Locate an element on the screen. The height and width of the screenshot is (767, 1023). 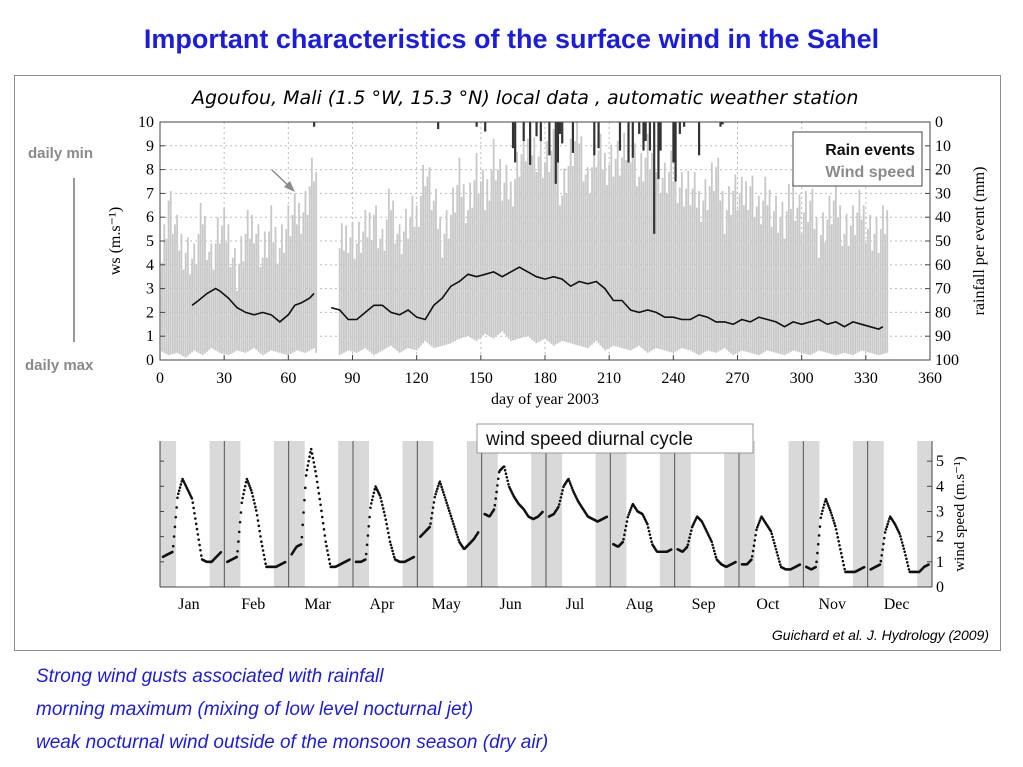
legend-rain-events: Rain events is located at coordinates (870, 150).